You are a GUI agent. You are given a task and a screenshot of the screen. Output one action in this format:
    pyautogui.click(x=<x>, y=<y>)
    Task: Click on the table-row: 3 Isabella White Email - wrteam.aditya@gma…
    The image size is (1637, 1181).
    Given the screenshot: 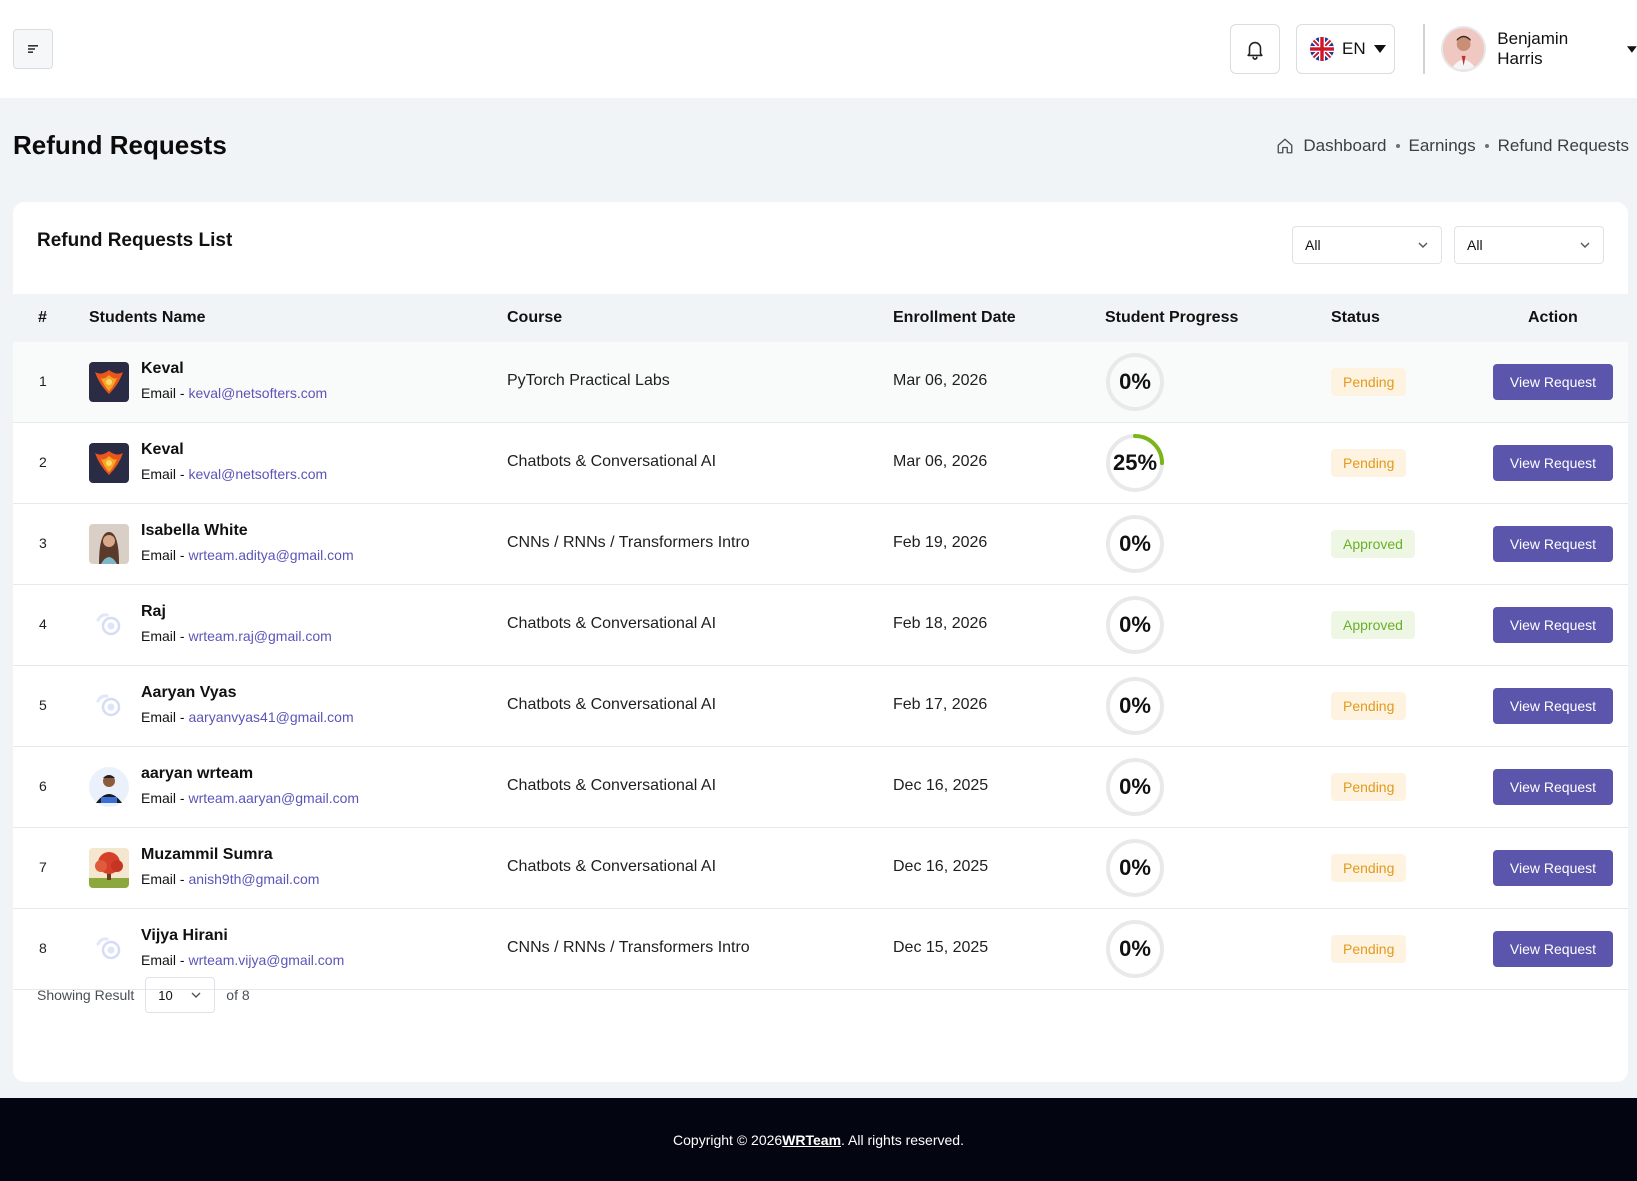 What is the action you would take?
    pyautogui.click(x=820, y=544)
    